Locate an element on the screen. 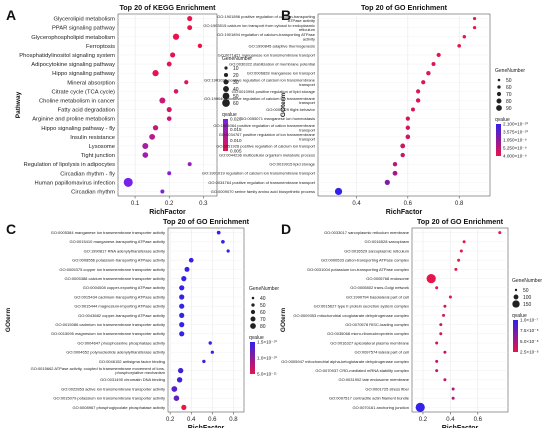  y-tick-label: GO:0007629 flight behavior is located at coordinates (291, 109).